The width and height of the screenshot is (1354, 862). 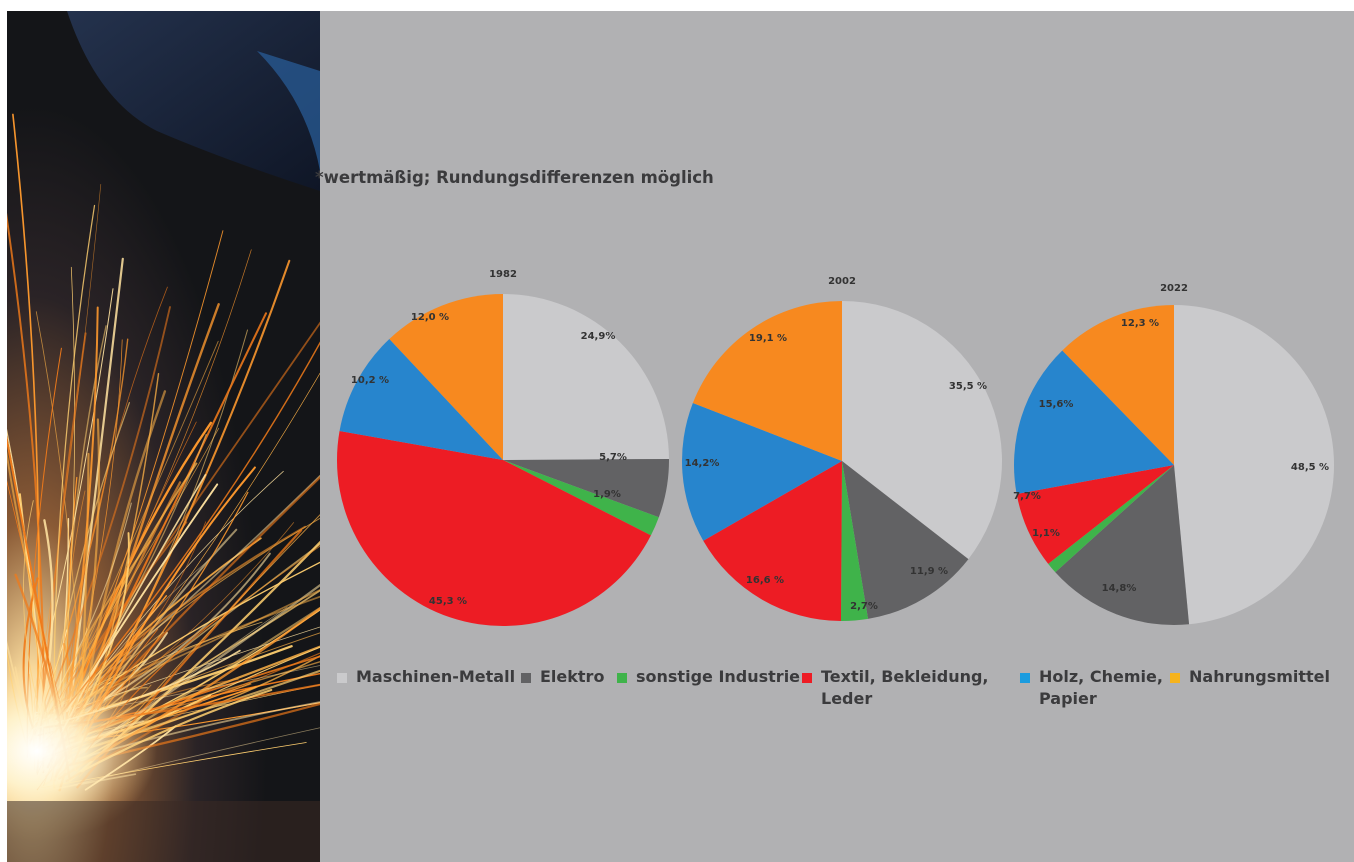 What do you see at coordinates (1118, 385) in the screenshot?
I see `pie-slice-2022-nahrungsmittel` at bounding box center [1118, 385].